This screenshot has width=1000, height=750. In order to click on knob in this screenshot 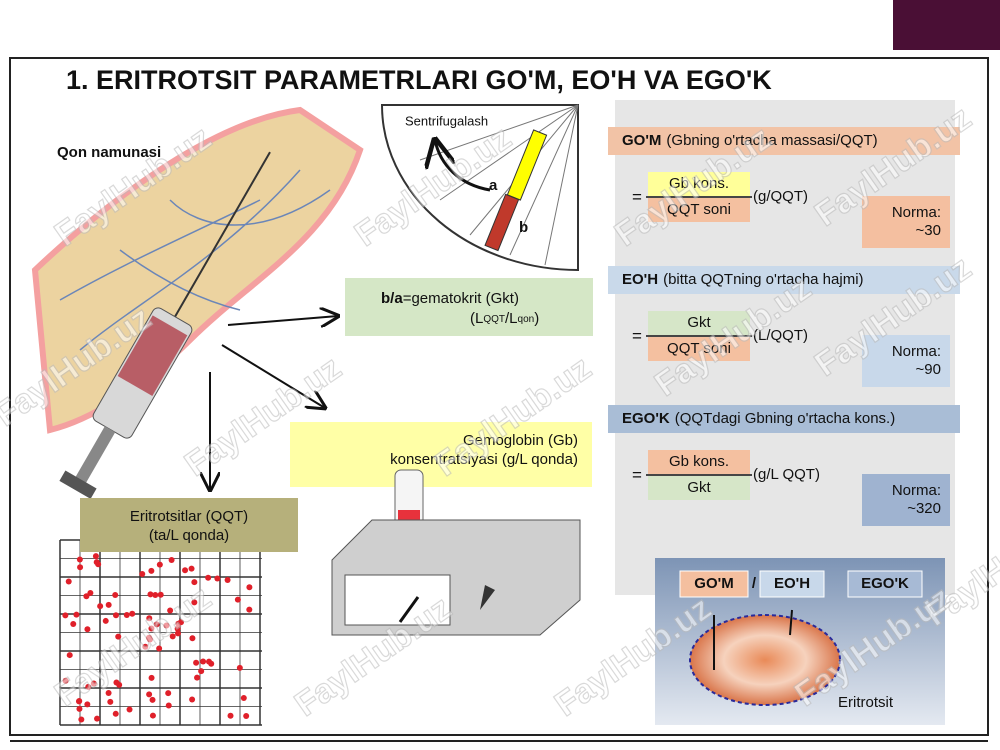, I will do `click(487, 597)`.